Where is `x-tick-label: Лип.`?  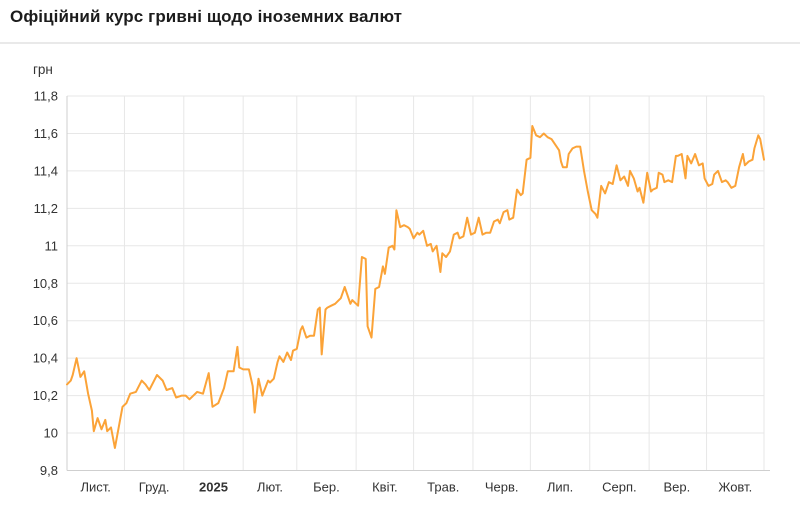 x-tick-label: Лип. is located at coordinates (560, 487).